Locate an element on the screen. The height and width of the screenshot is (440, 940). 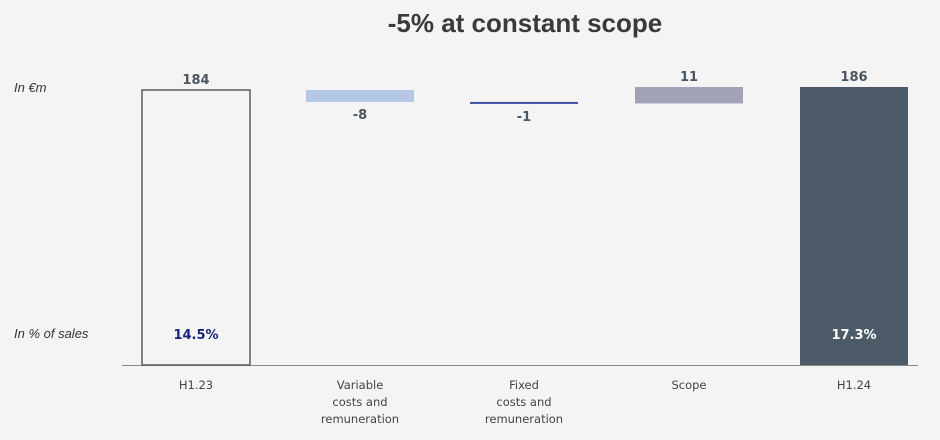
category-label-2-1: costs and is located at coordinates (523, 402).